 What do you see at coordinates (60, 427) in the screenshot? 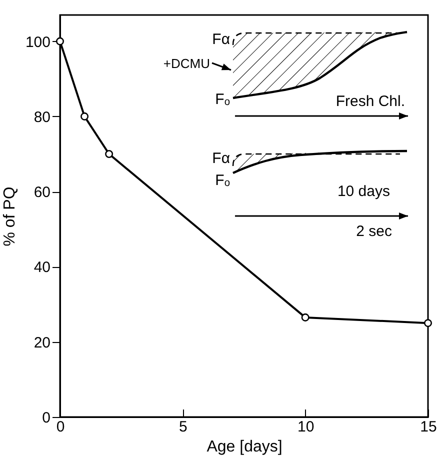
I see `x-tick-label: 0` at bounding box center [60, 427].